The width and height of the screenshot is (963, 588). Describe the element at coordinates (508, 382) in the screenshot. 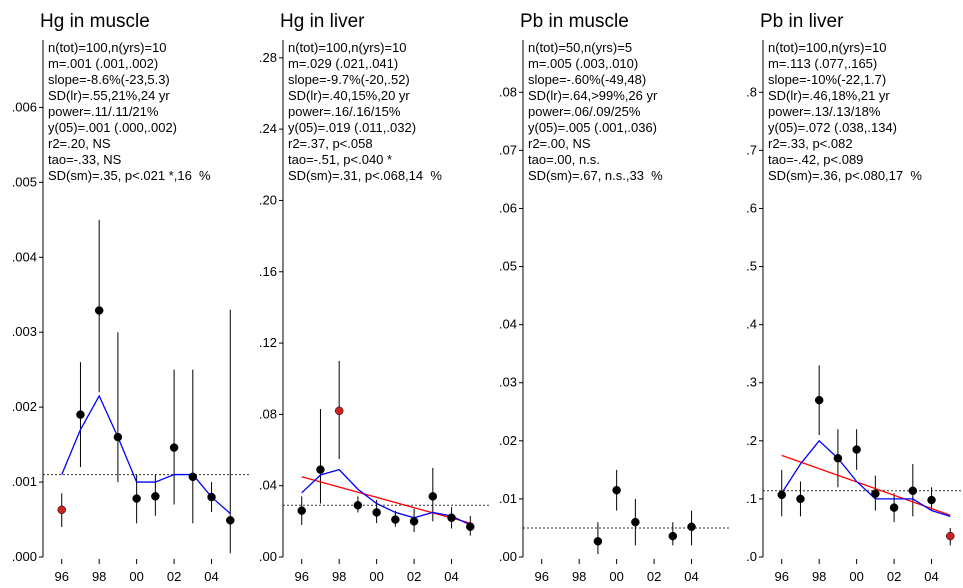

I see `y-tick-label: .03` at that location.